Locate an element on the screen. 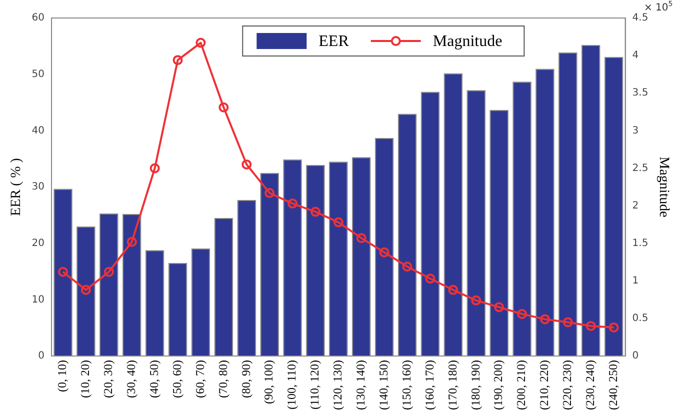  y2-tick-label: 4 is located at coordinates (635, 56).